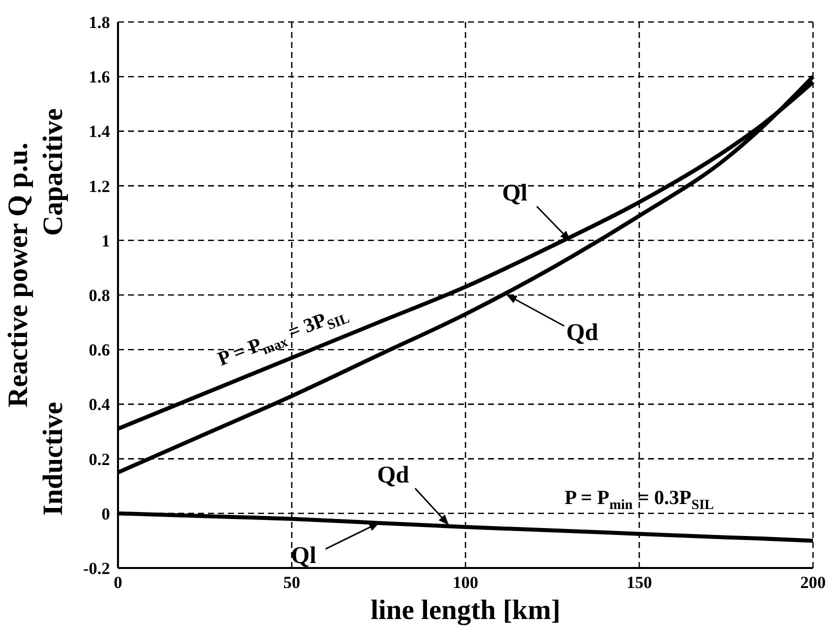 The height and width of the screenshot is (627, 831). Describe the element at coordinates (106, 514) in the screenshot. I see `y-tick-label: 0` at that location.